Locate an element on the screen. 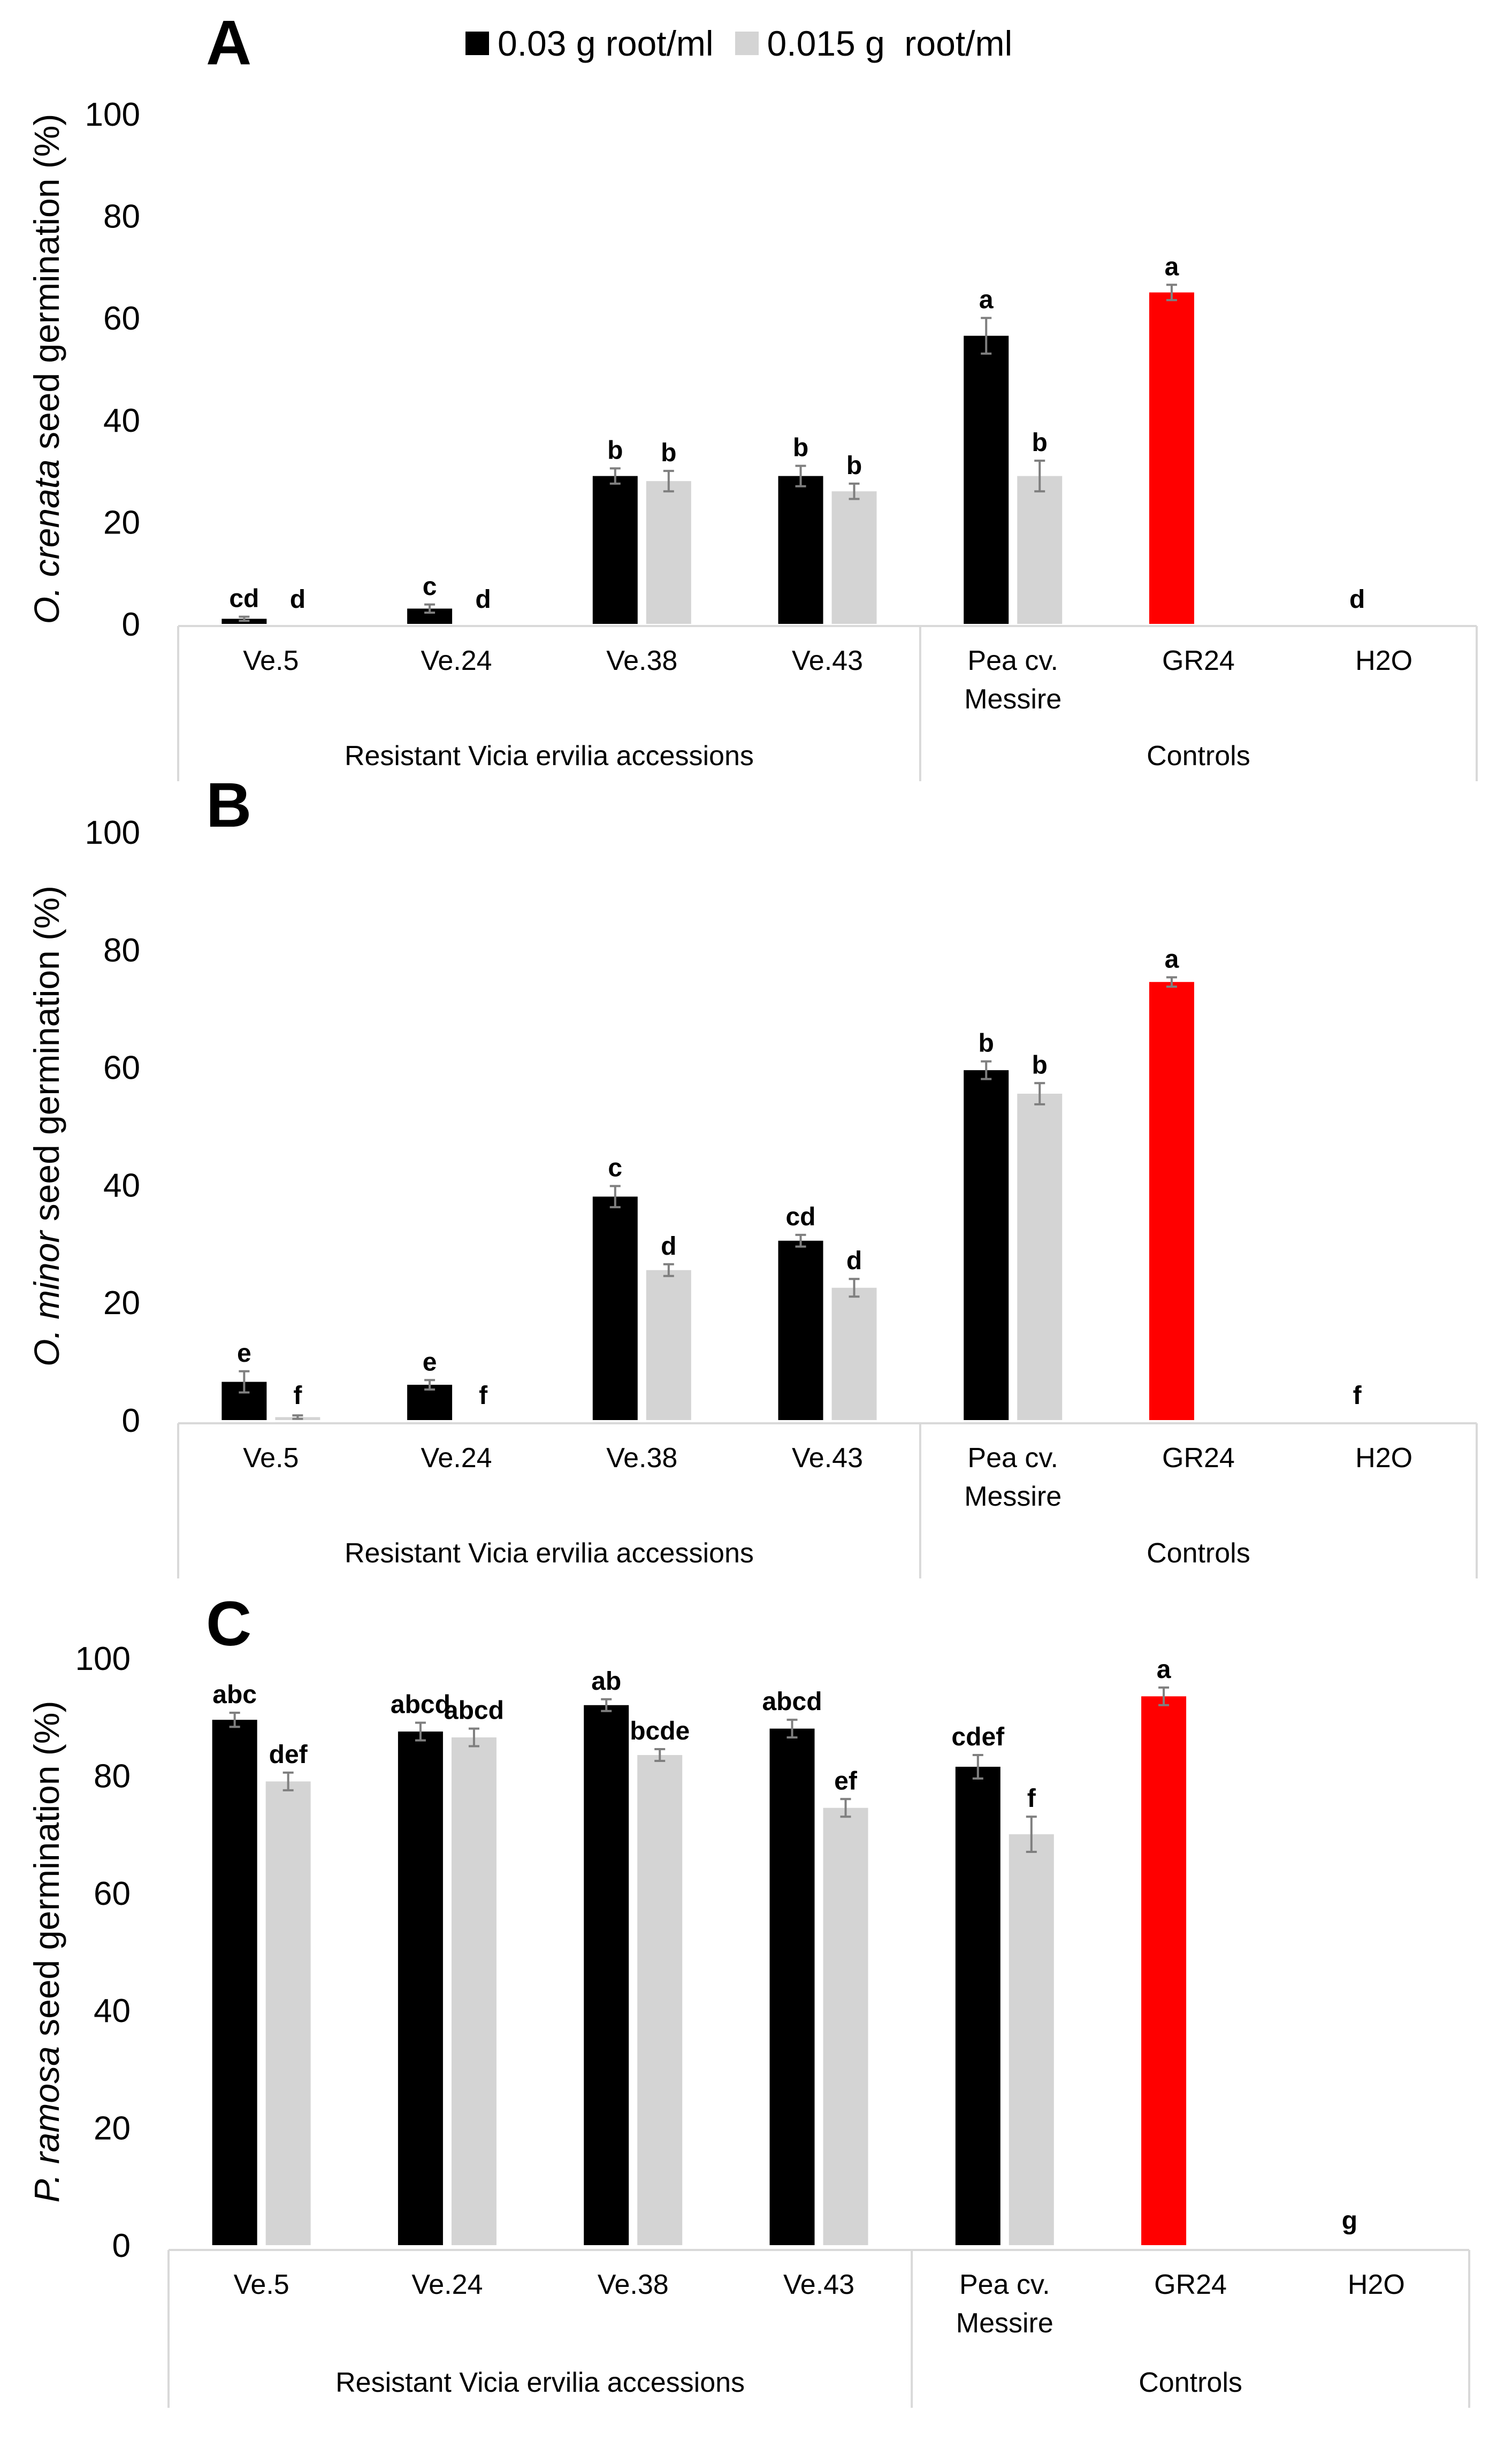  significance-letter: cdef is located at coordinates (978, 1737).